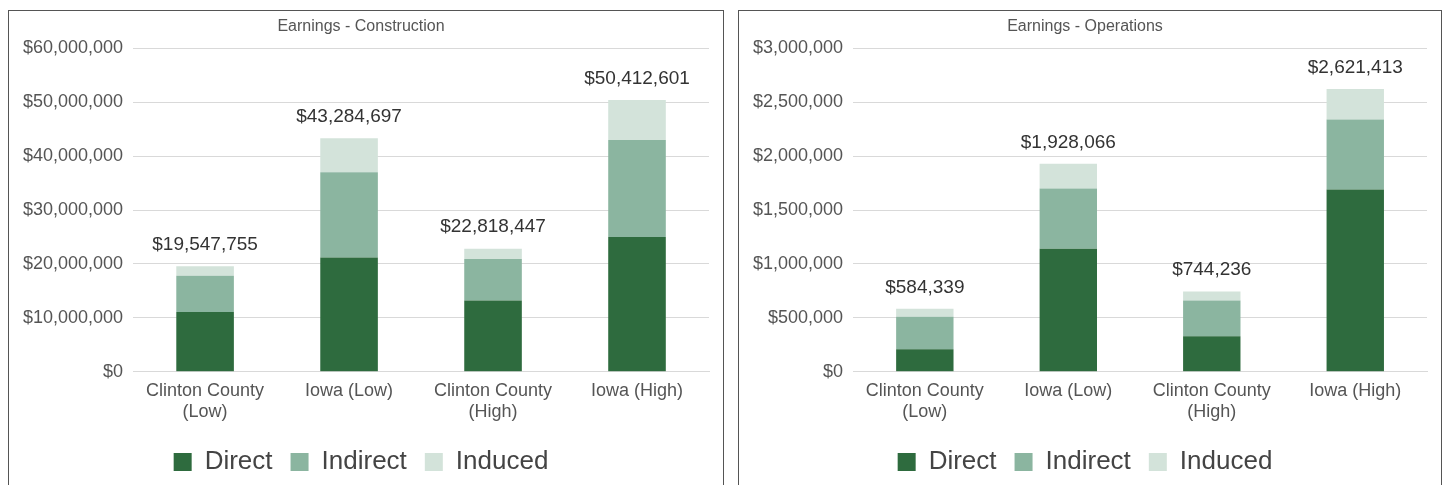  What do you see at coordinates (1085, 26) in the screenshot?
I see `chart-title: Earnings - Operations` at bounding box center [1085, 26].